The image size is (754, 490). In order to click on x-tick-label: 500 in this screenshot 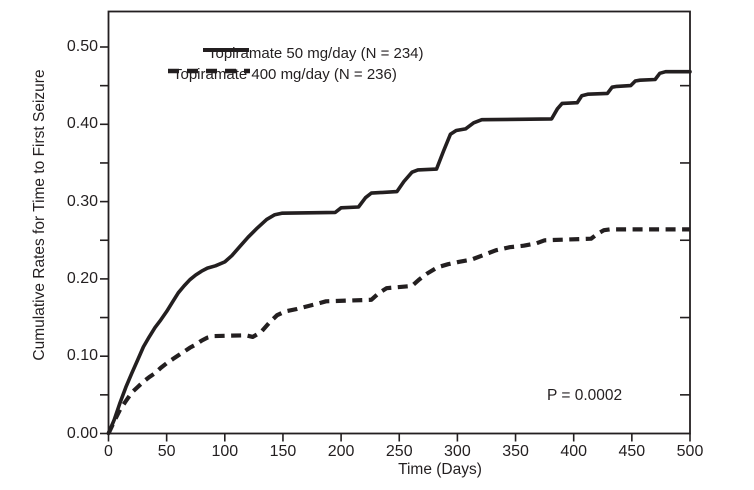, I will do `click(690, 451)`.